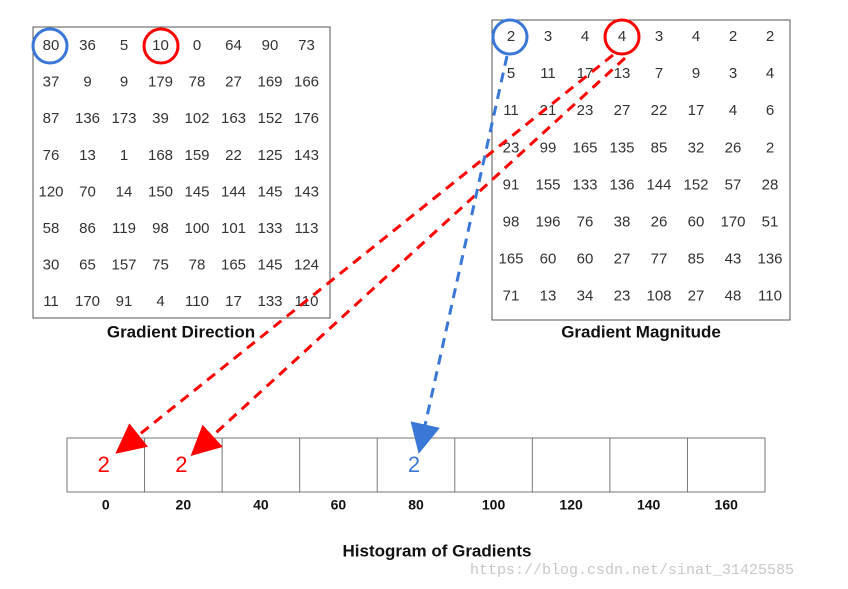  Describe the element at coordinates (270, 45) in the screenshot. I see `grid-cell: 90` at that location.